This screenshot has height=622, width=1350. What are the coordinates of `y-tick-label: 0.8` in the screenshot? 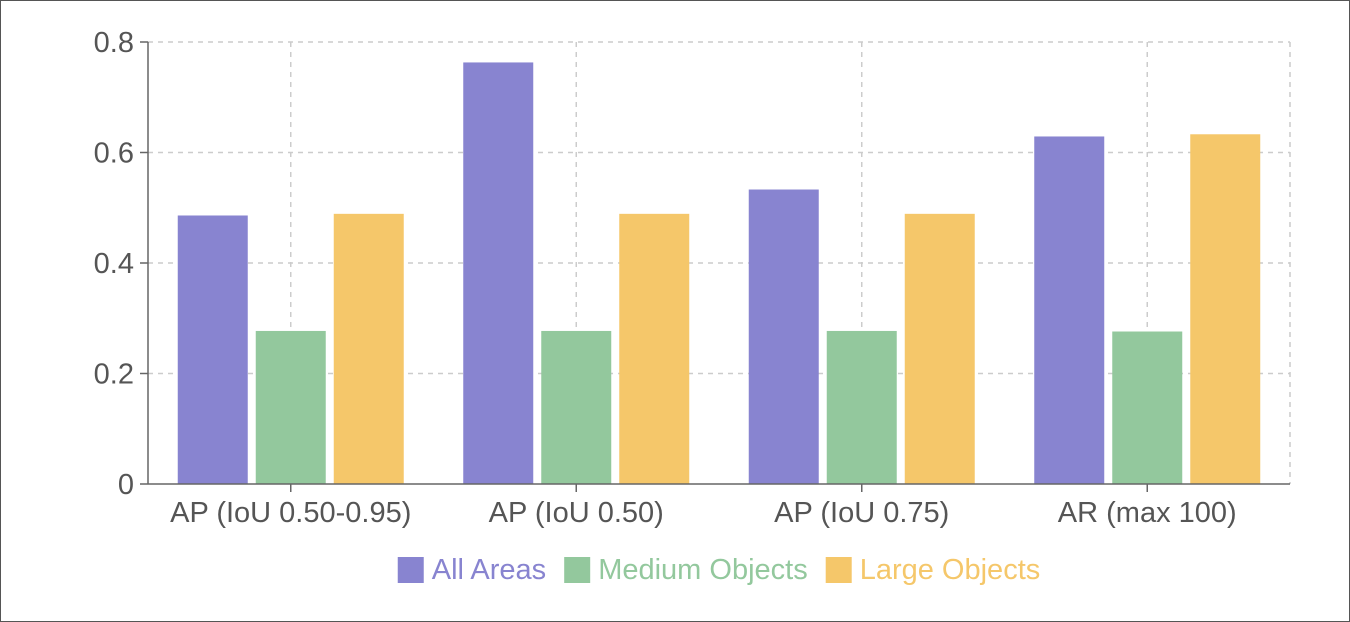 It's located at (114, 43).